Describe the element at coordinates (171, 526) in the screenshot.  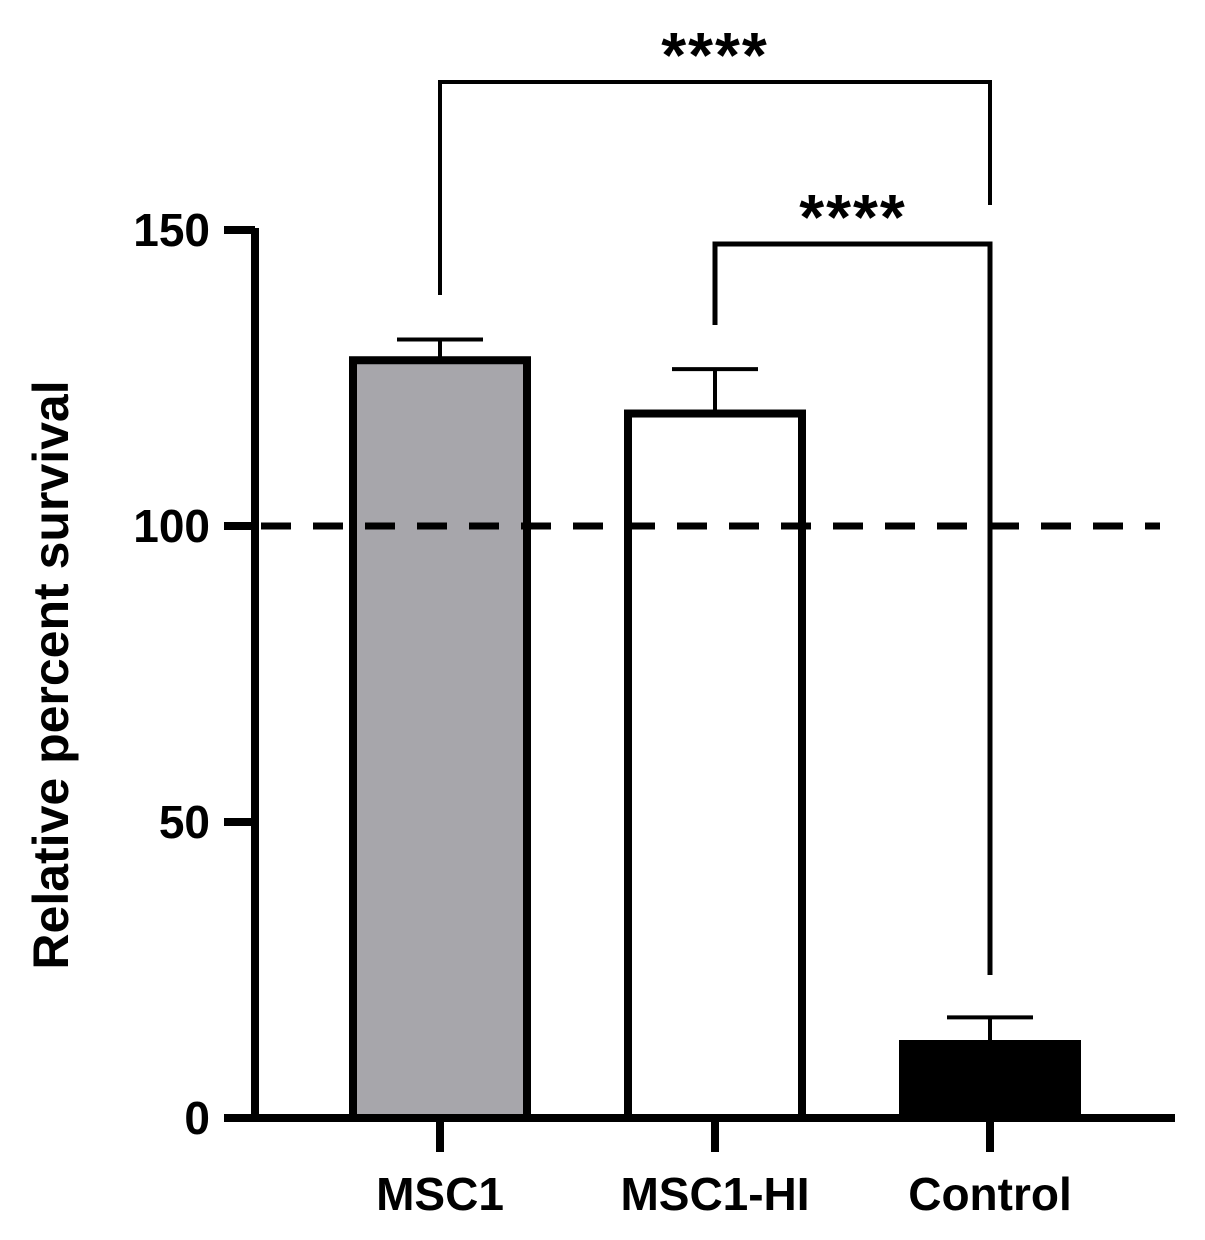
I see `y-tick-label: 100` at that location.